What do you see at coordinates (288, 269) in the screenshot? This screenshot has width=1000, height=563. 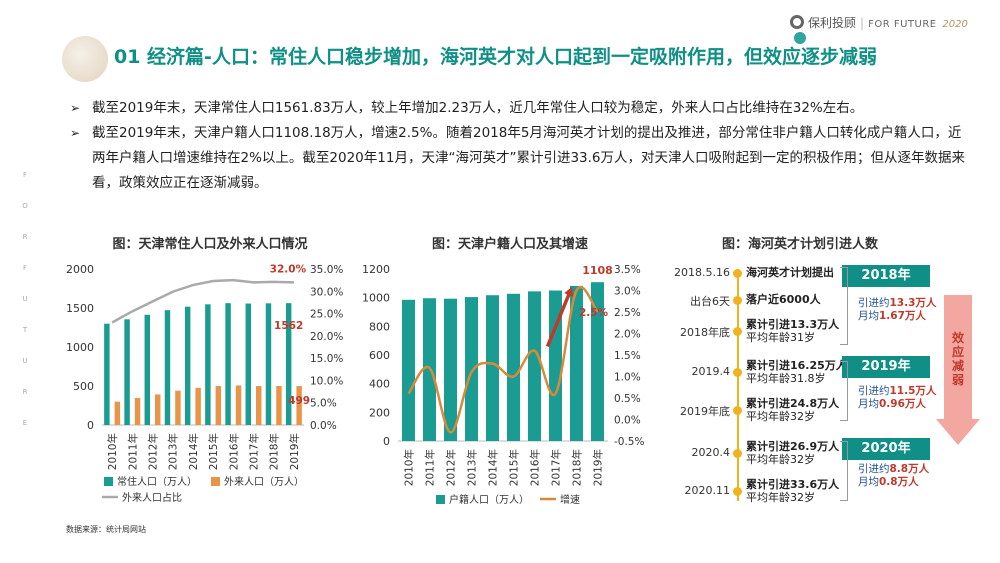 I see `line-data-label: 32.0%` at bounding box center [288, 269].